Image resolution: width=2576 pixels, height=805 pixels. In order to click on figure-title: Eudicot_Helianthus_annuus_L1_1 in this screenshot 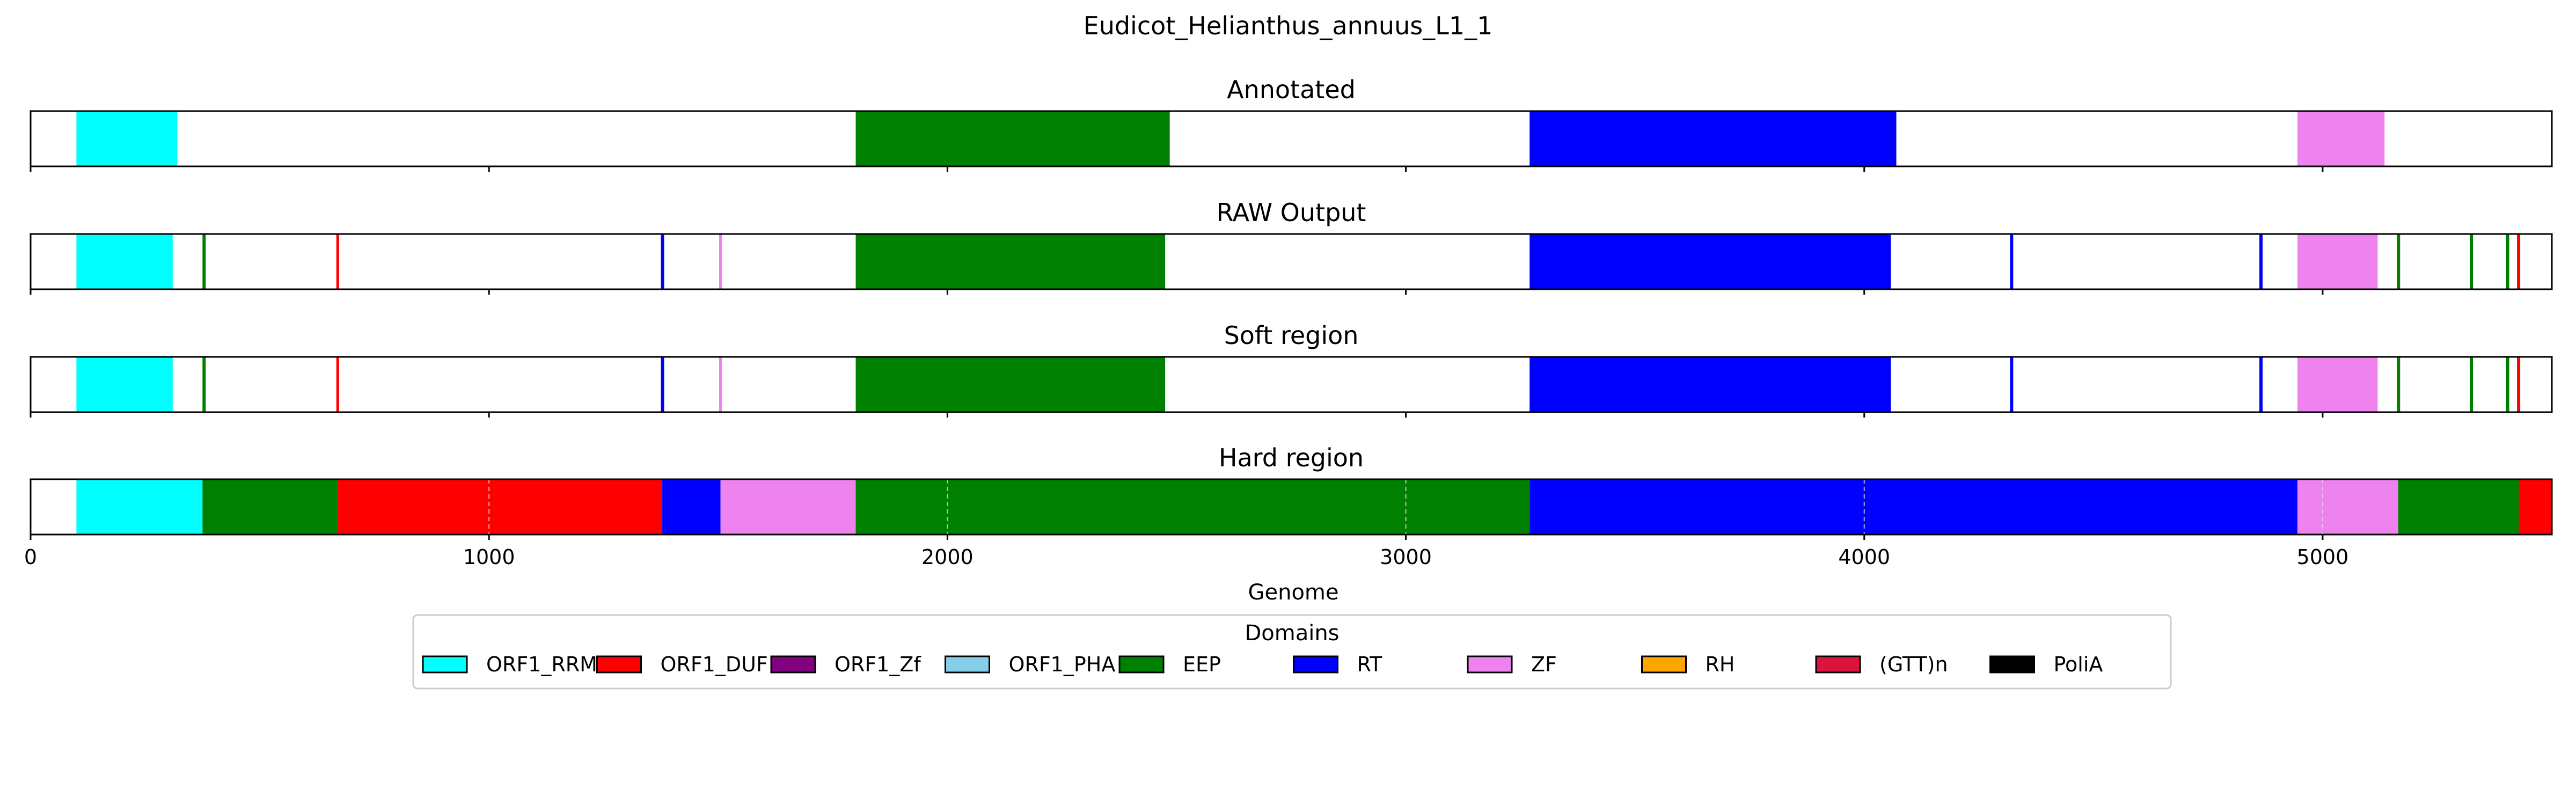, I will do `click(1288, 25)`.